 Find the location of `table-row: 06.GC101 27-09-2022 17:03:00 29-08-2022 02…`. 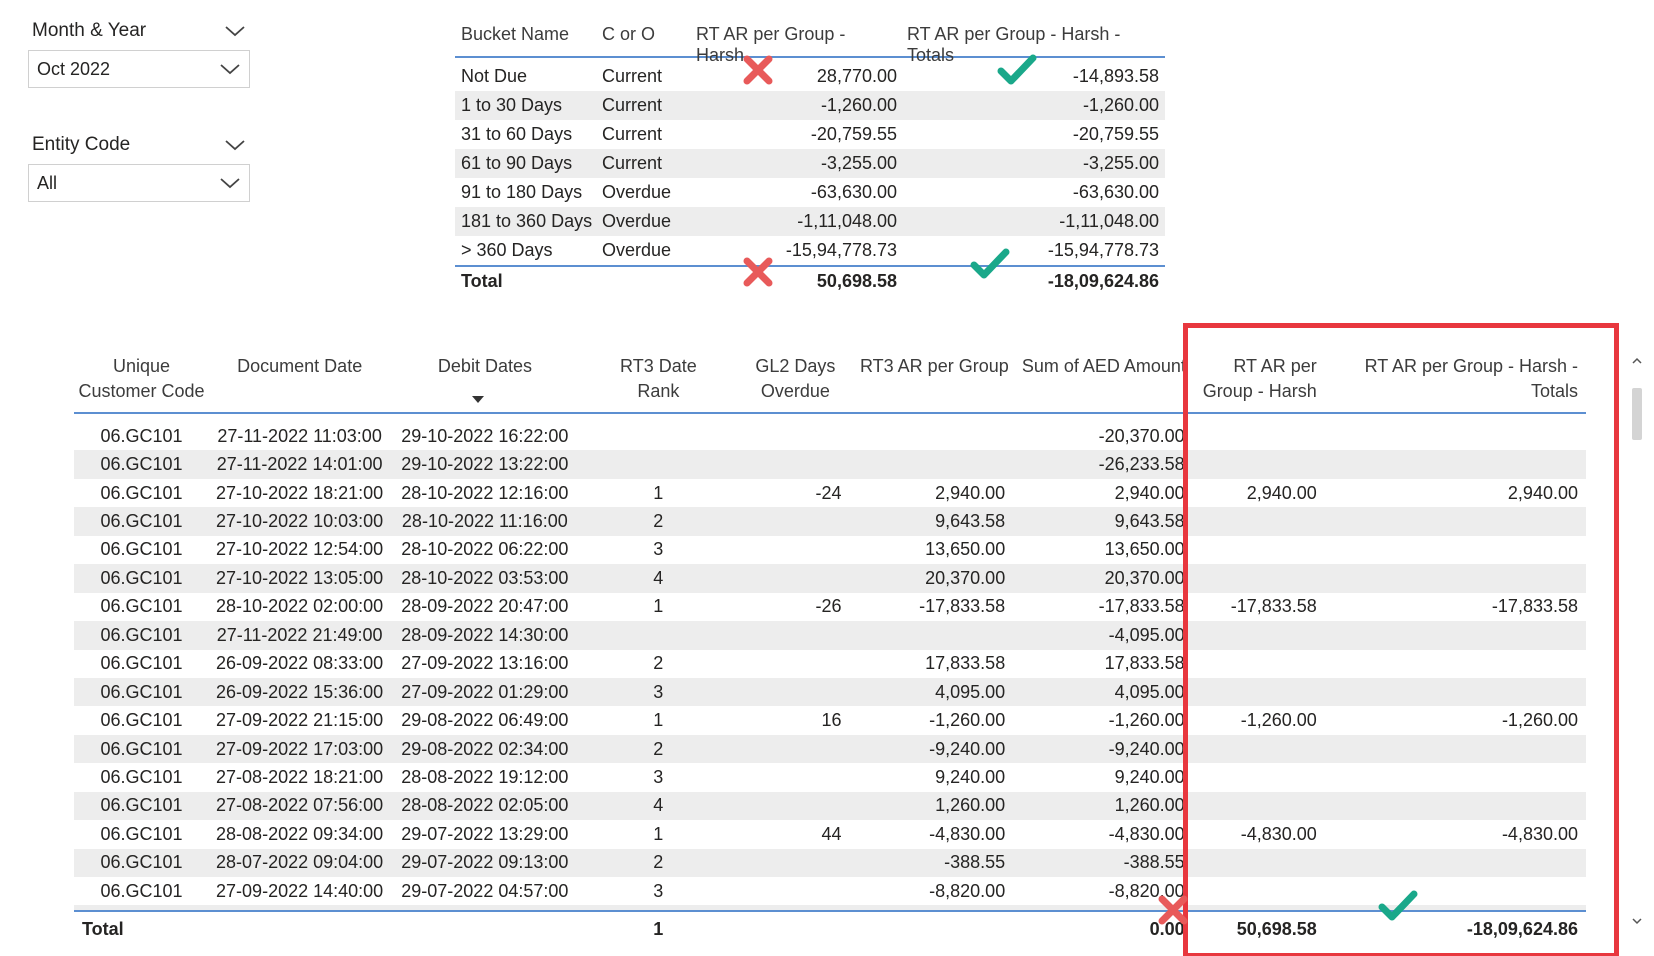

table-row: 06.GC101 27-09-2022 17:03:00 29-08-2022 02… is located at coordinates (830, 749).